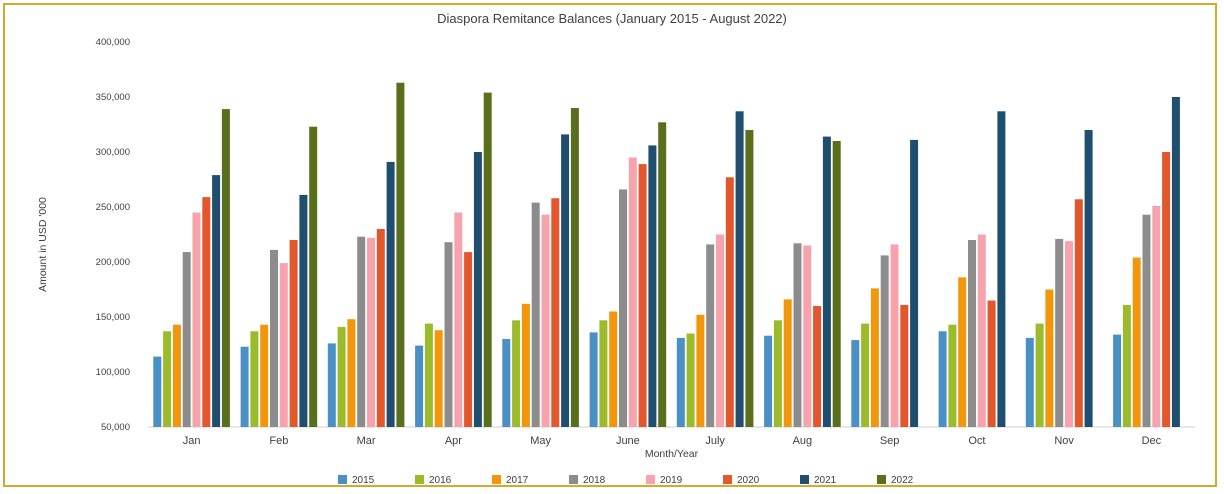 This screenshot has height=494, width=1224. I want to click on legend-swatch-2019, so click(650, 479).